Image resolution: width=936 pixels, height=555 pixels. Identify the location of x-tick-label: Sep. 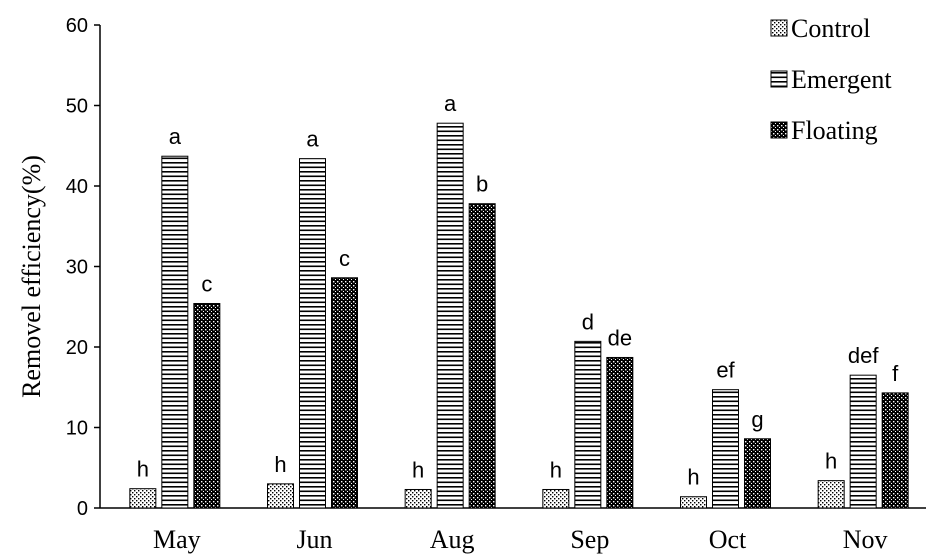
(589, 539).